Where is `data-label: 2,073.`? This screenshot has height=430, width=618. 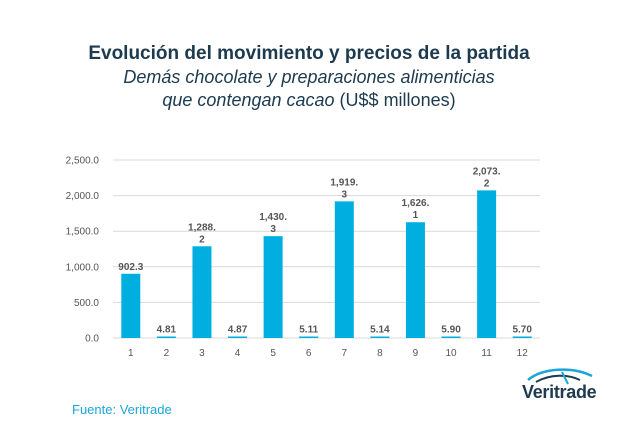 data-label: 2,073. is located at coordinates (487, 171).